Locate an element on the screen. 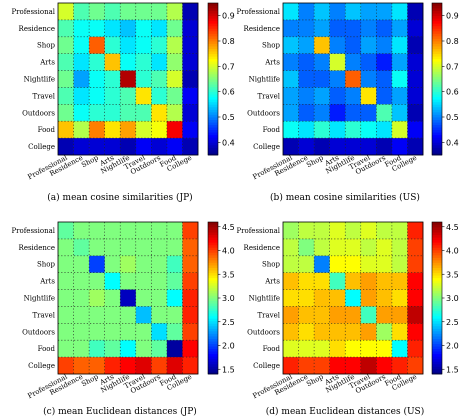 This screenshot has height=420, width=474. panel-caption: (d) mean Euclidean distances (US) is located at coordinates (345, 411).